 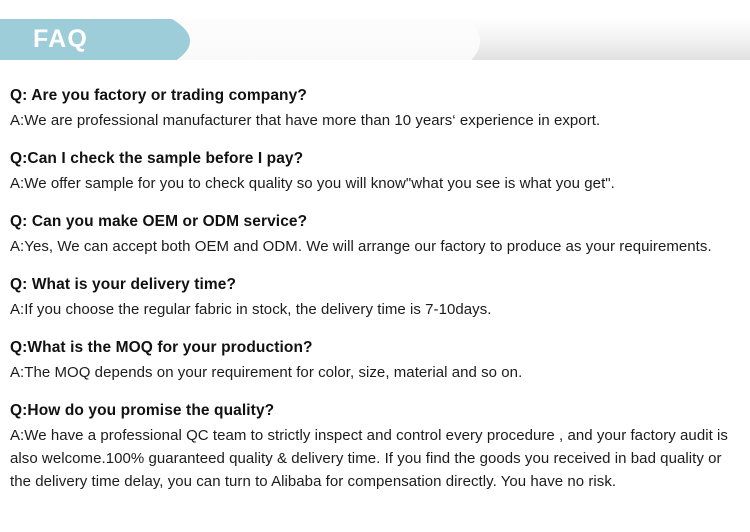 What do you see at coordinates (161, 347) in the screenshot?
I see `faq-question: Q:What is the MOQ for your production?` at bounding box center [161, 347].